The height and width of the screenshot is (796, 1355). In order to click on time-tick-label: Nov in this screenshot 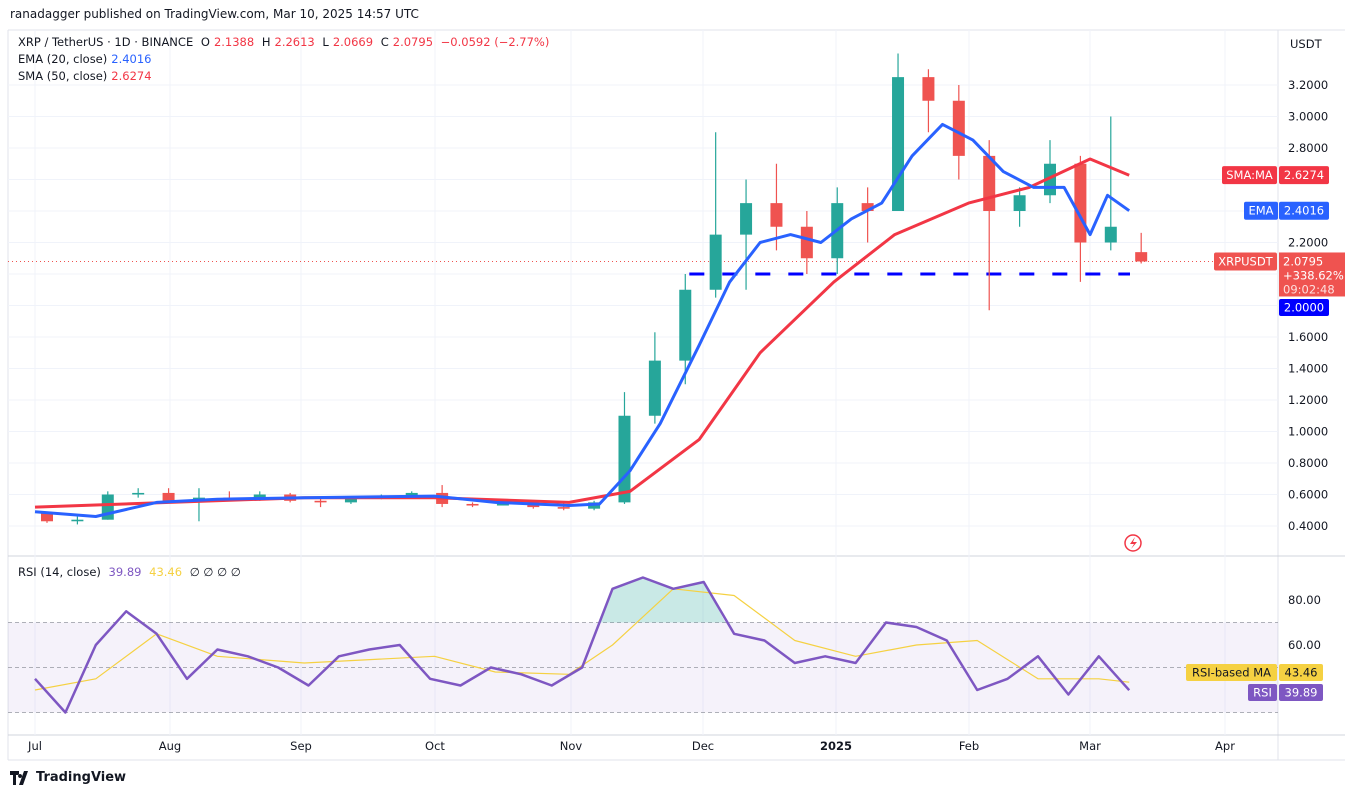, I will do `click(571, 746)`.